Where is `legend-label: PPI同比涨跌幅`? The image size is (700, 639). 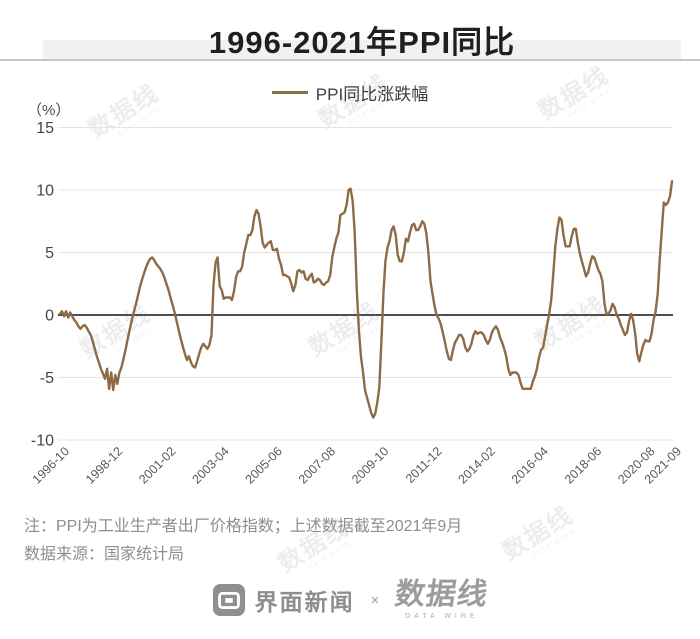 legend-label: PPI同比涨跌幅 is located at coordinates (372, 94).